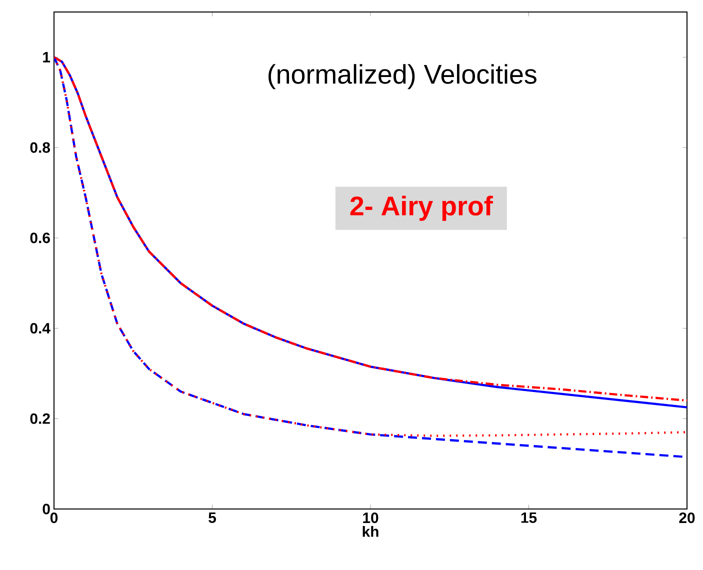  Describe the element at coordinates (370, 518) in the screenshot. I see `x-tick-label: 10` at that location.